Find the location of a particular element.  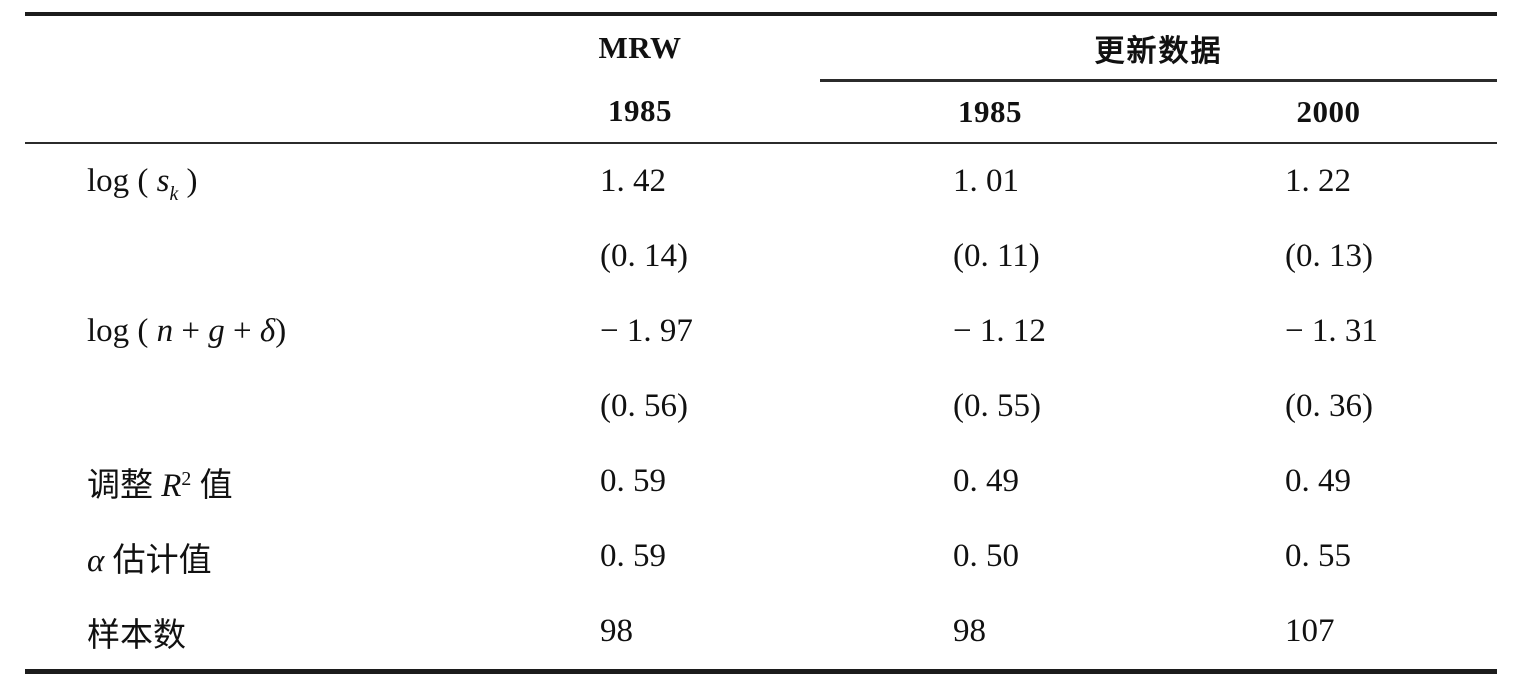

cell-sample-size-MRW 1985: 98 is located at coordinates (616, 631).